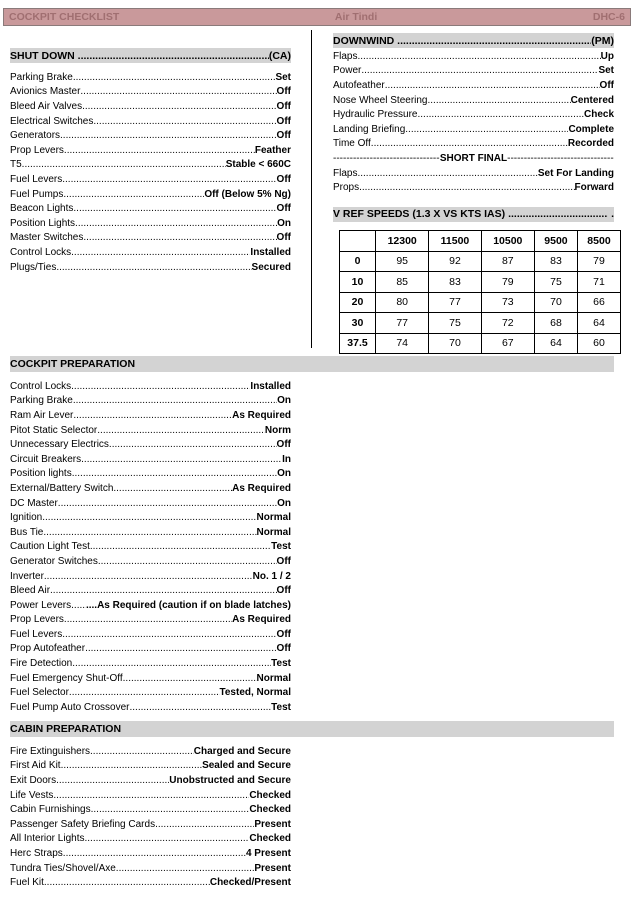  I want to click on checklist-item: Fuel Levers Off, so click(150, 179).